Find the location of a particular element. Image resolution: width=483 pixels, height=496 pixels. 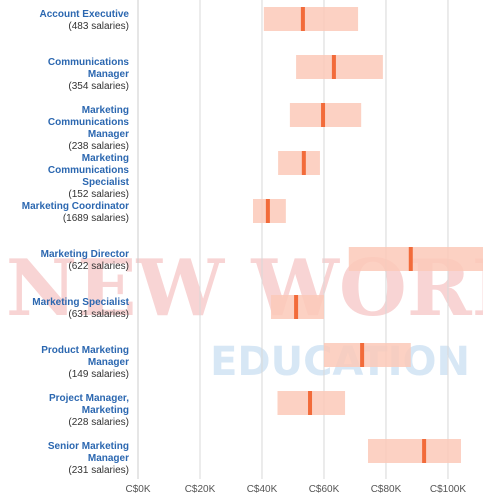

salary-count: (149 salaries) is located at coordinates (98, 374).